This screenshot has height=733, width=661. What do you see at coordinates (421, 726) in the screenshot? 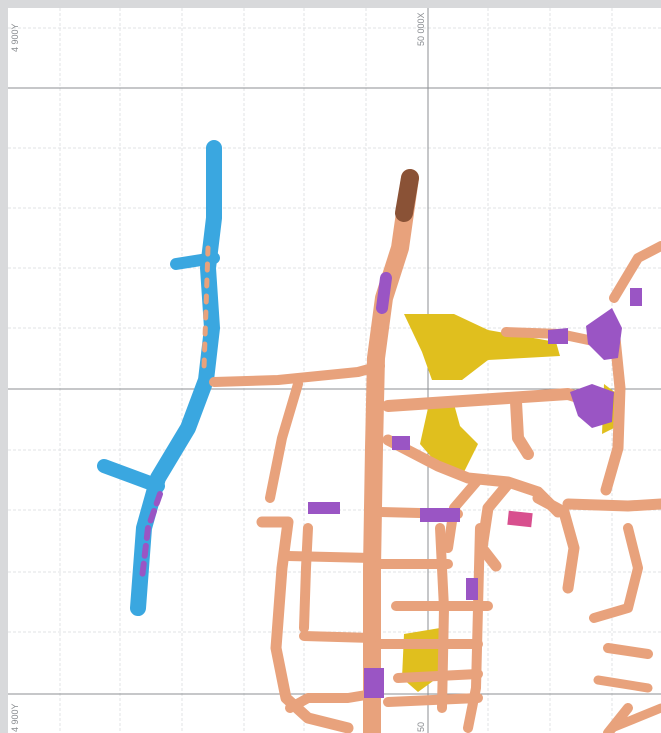
I see `axis-label-bottom-center: 50` at bounding box center [421, 726].